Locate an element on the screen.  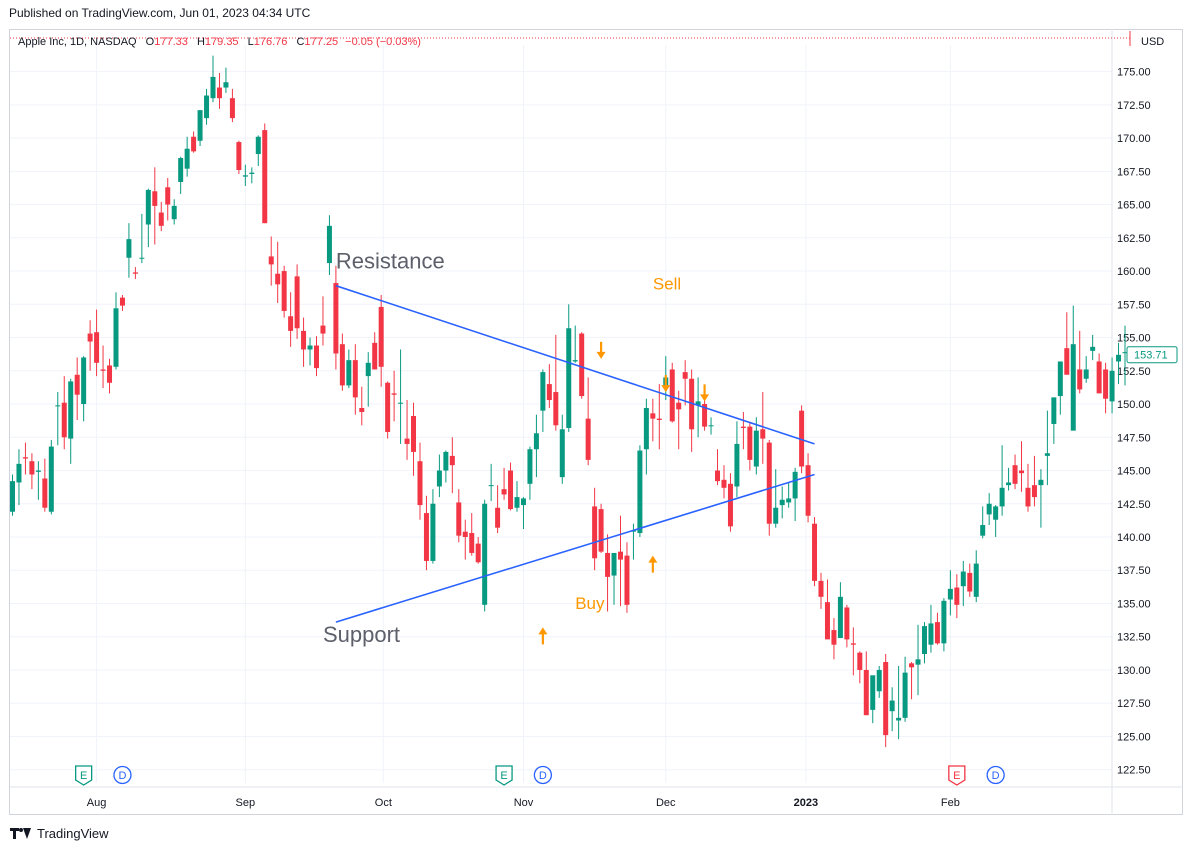
sell-arrow-icon is located at coordinates (666, 384).